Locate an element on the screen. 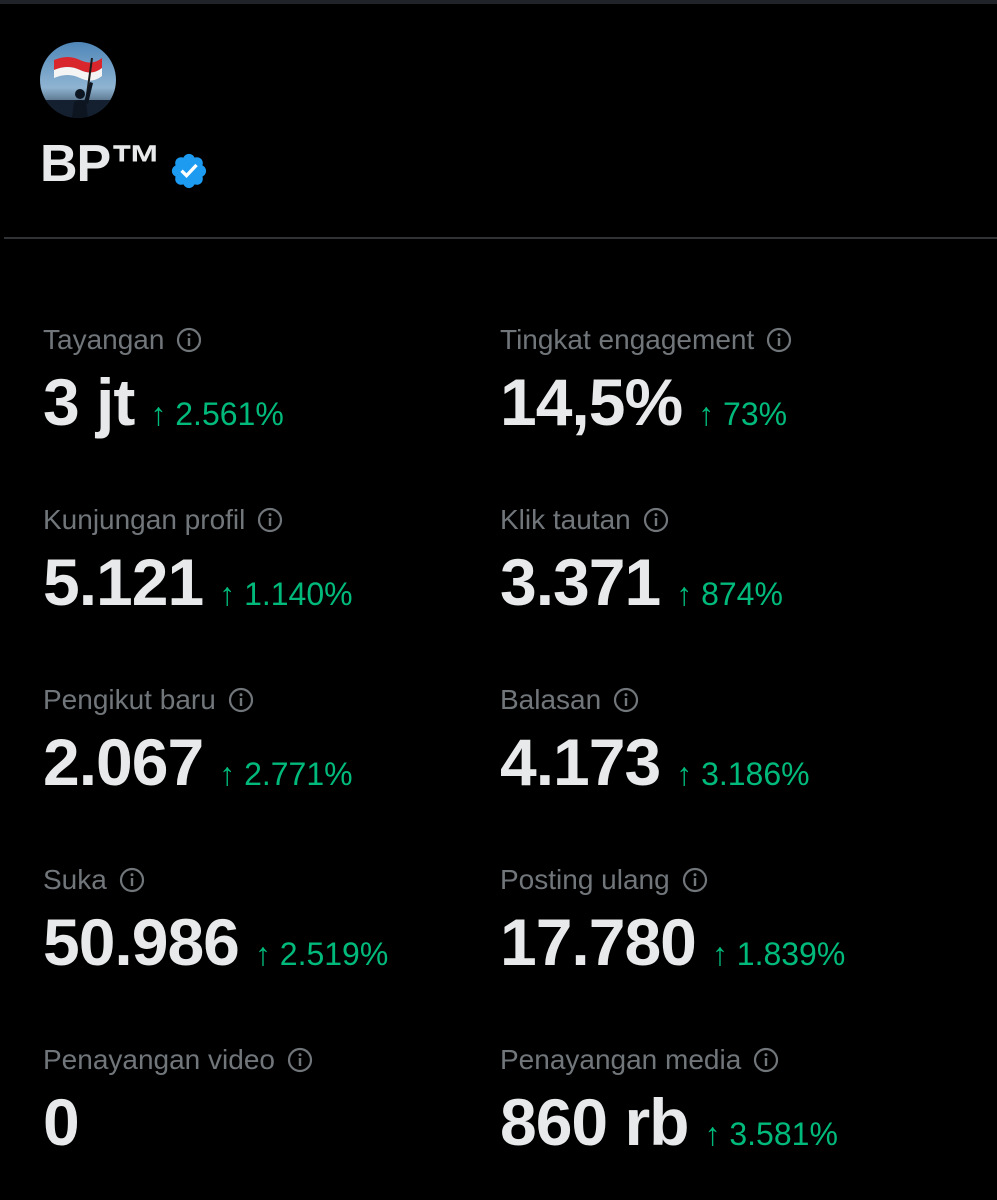 The image size is (997, 1200). metric-engagement-rate: Tingkat engagement 14,5% ↑ 73% is located at coordinates (720, 381).